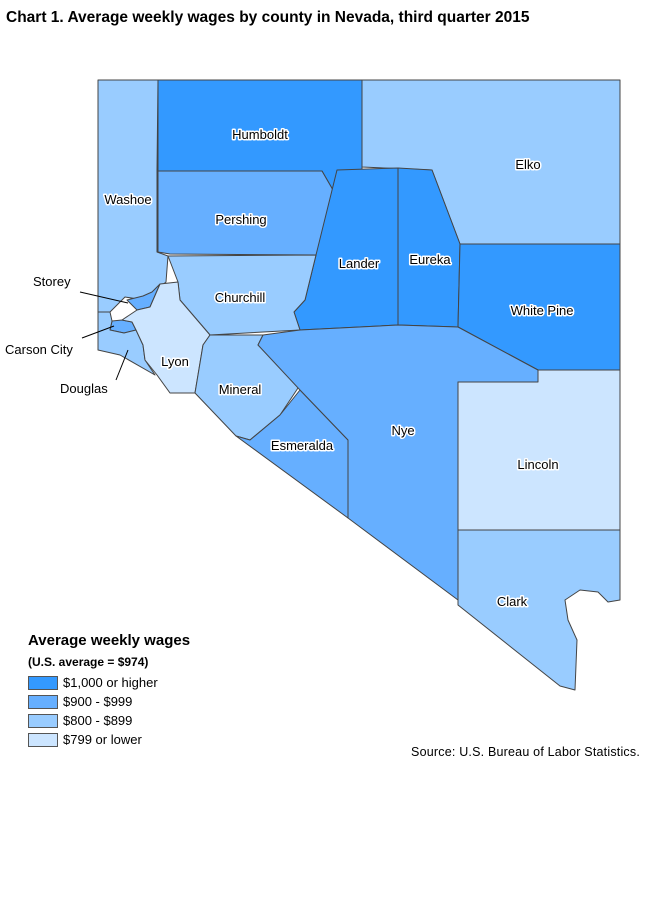 The width and height of the screenshot is (650, 900). I want to click on leader-line-carson-city, so click(98, 332).